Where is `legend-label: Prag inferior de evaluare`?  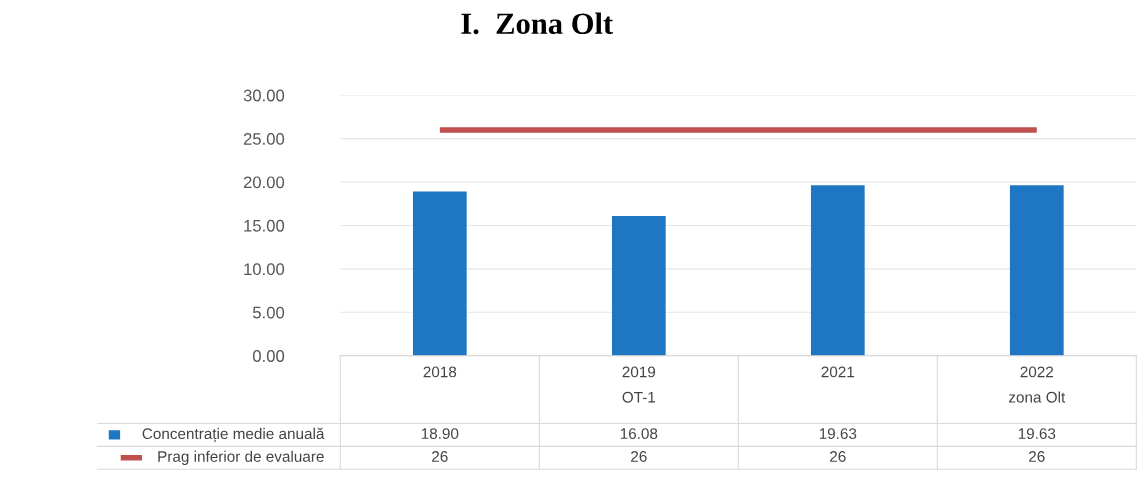
legend-label: Prag inferior de evaluare is located at coordinates (241, 457).